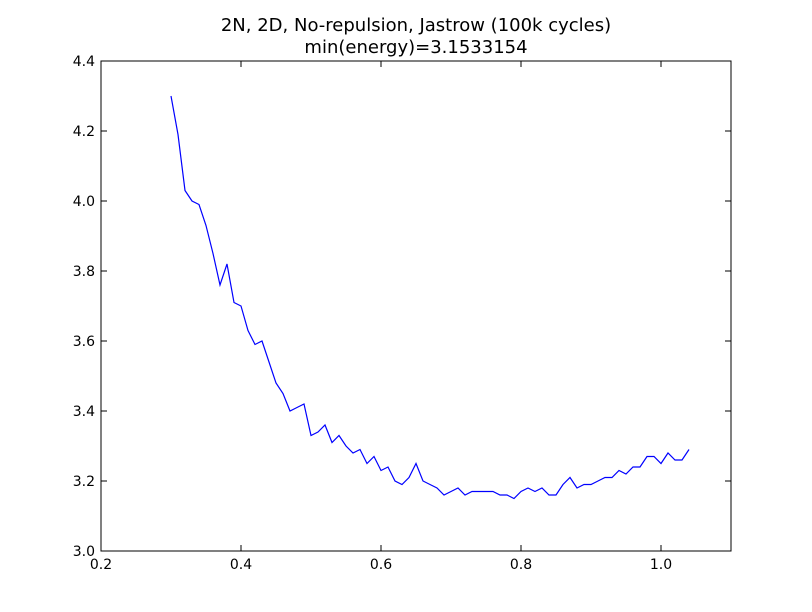 The height and width of the screenshot is (612, 812). I want to click on x-tick-label: 0.8, so click(521, 565).